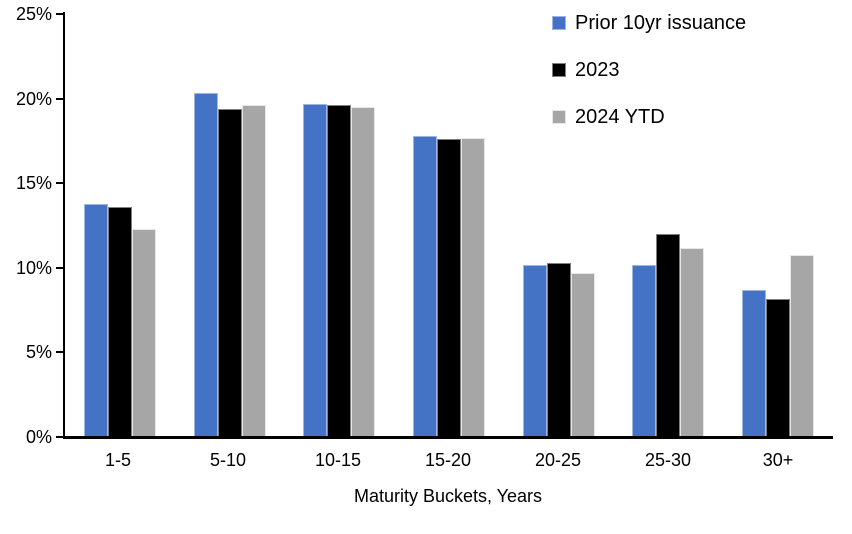 The image size is (852, 534). Describe the element at coordinates (620, 116) in the screenshot. I see `legend-label: 2024 YTD` at that location.